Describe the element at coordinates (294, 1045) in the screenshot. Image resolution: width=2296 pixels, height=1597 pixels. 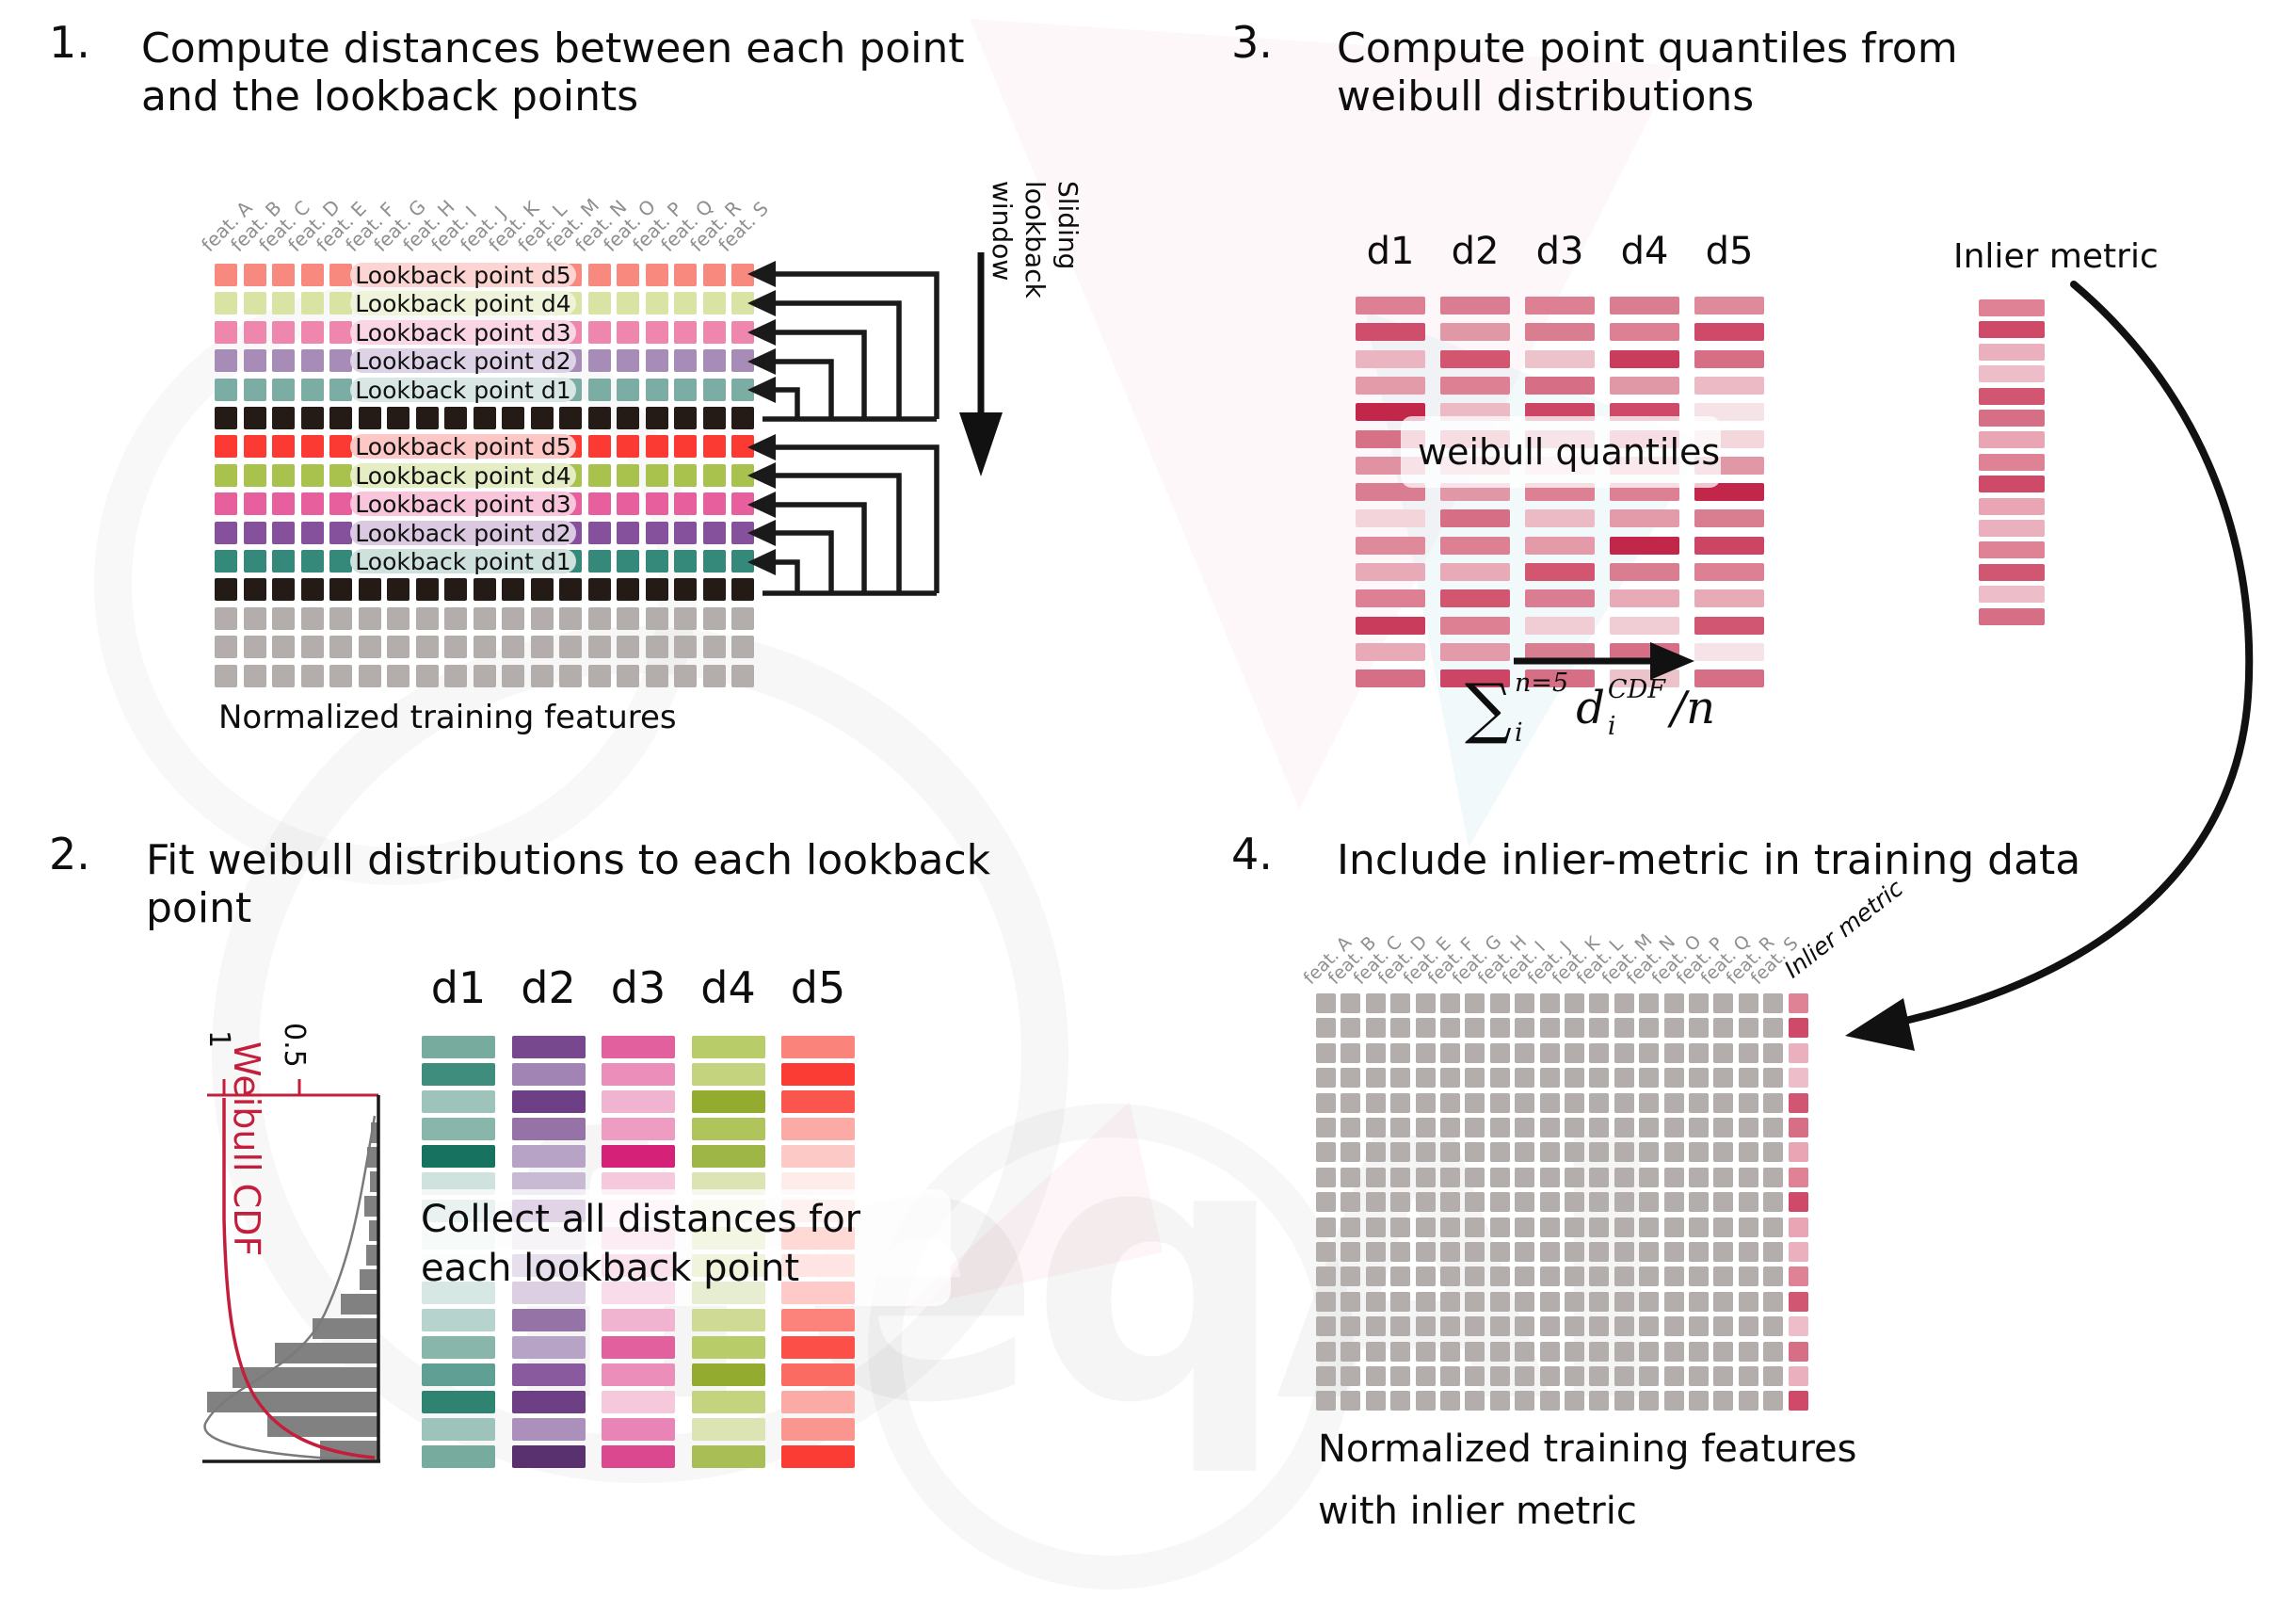
I see `cdf-tick-label-05: 0.5` at that location.